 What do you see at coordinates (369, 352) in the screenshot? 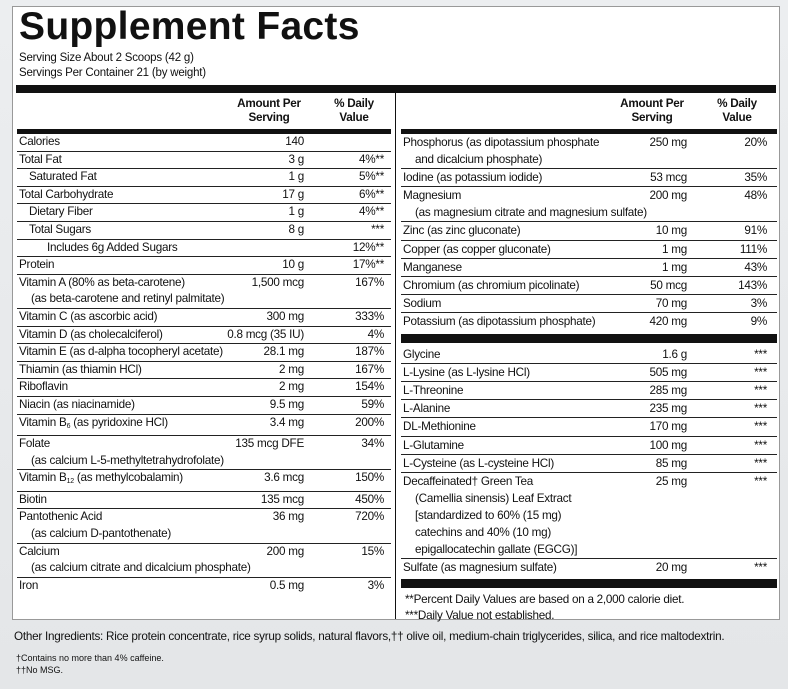
I see `daily-value: 187%` at bounding box center [369, 352].